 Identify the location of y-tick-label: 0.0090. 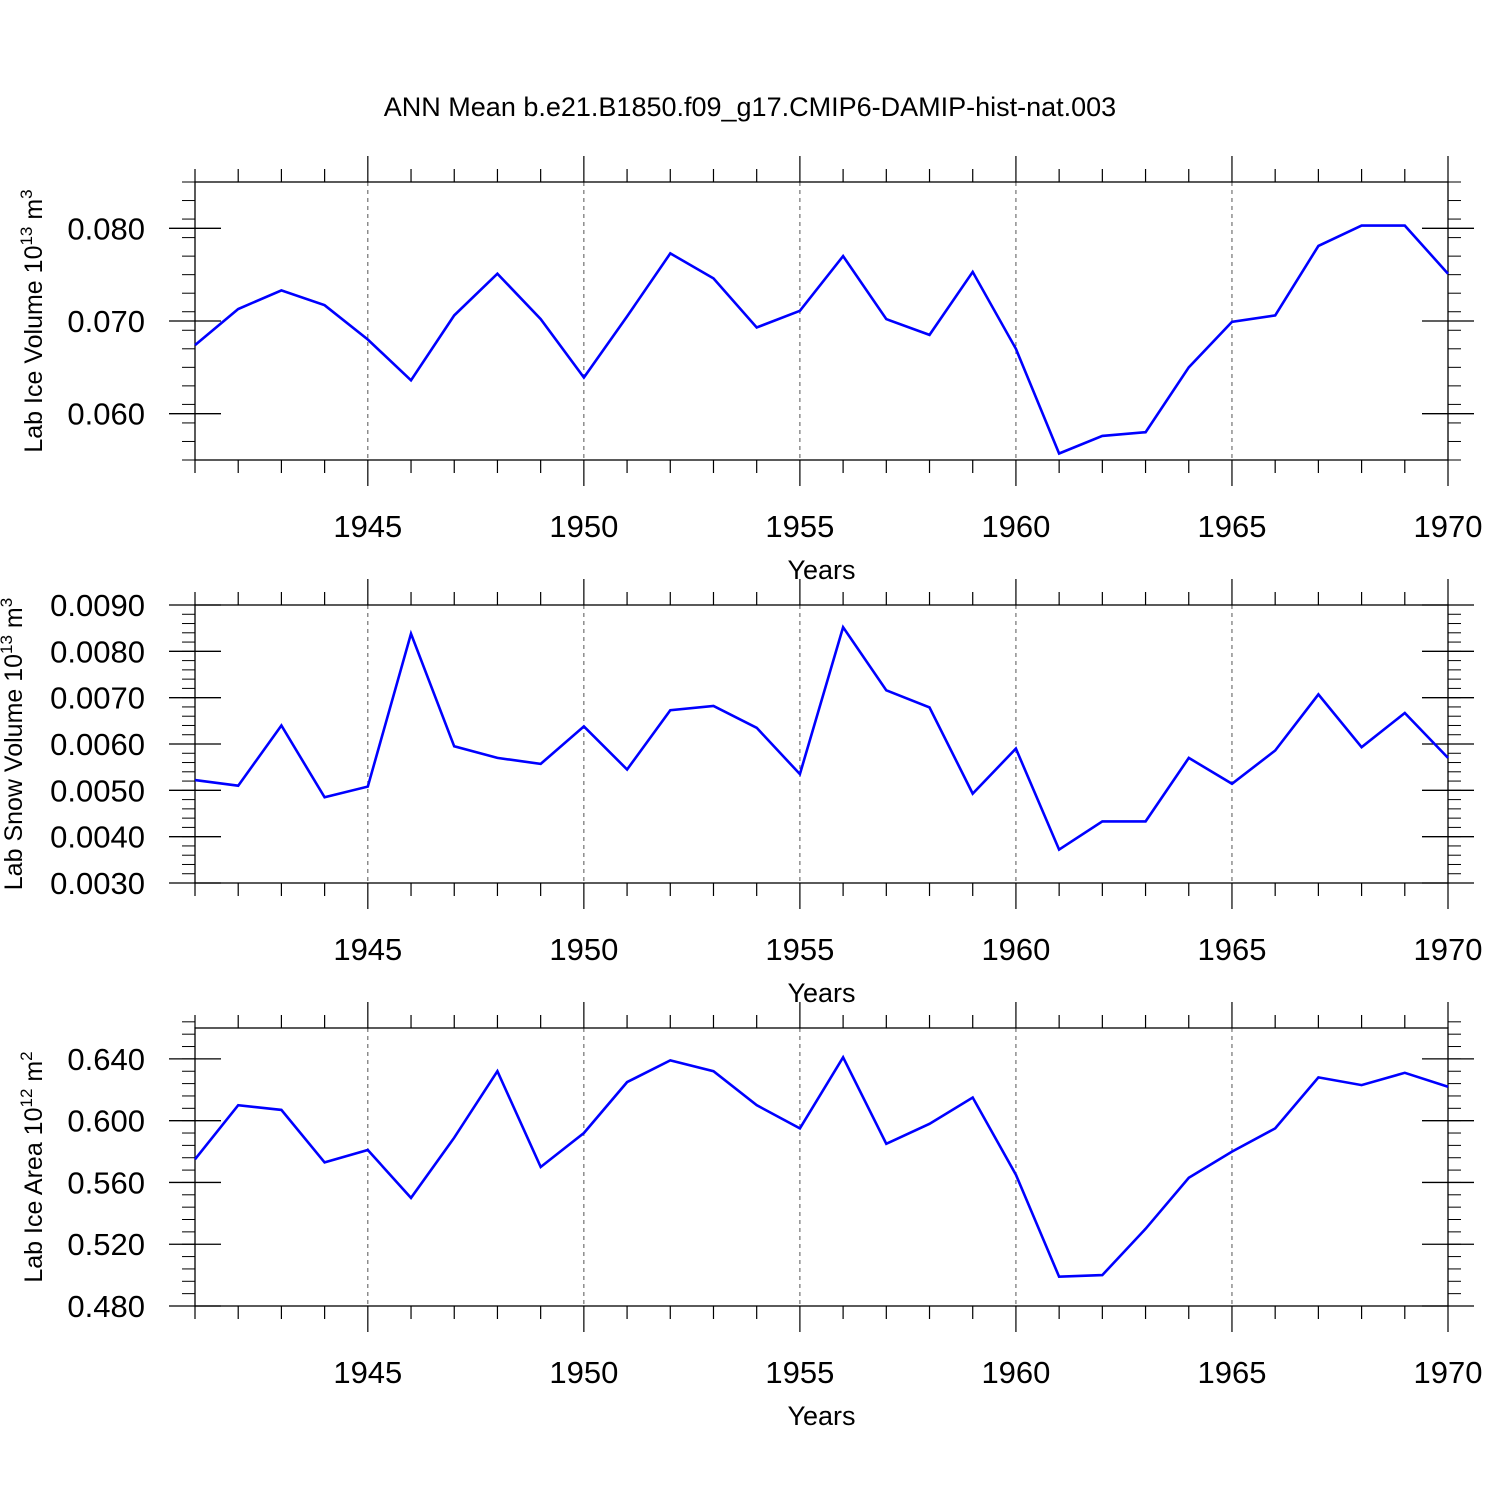
(97, 605).